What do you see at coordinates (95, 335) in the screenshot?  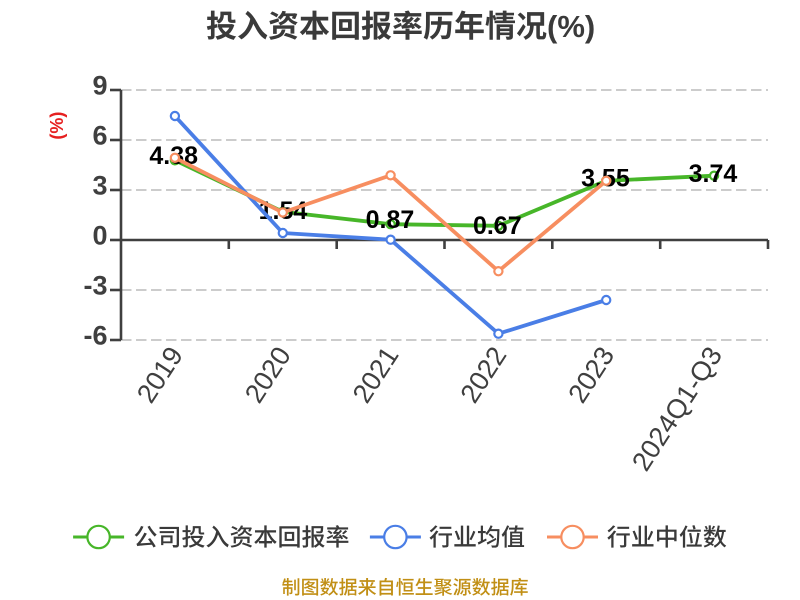 I see `svg-text: -6` at bounding box center [95, 335].